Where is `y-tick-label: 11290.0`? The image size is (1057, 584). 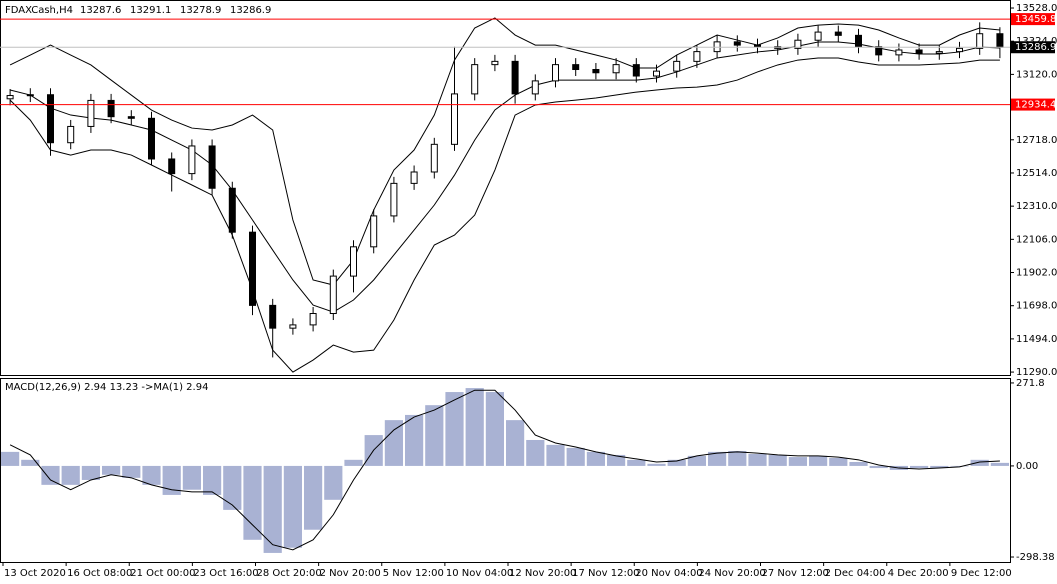
y-tick-label: 11290.0 is located at coordinates (1036, 372).